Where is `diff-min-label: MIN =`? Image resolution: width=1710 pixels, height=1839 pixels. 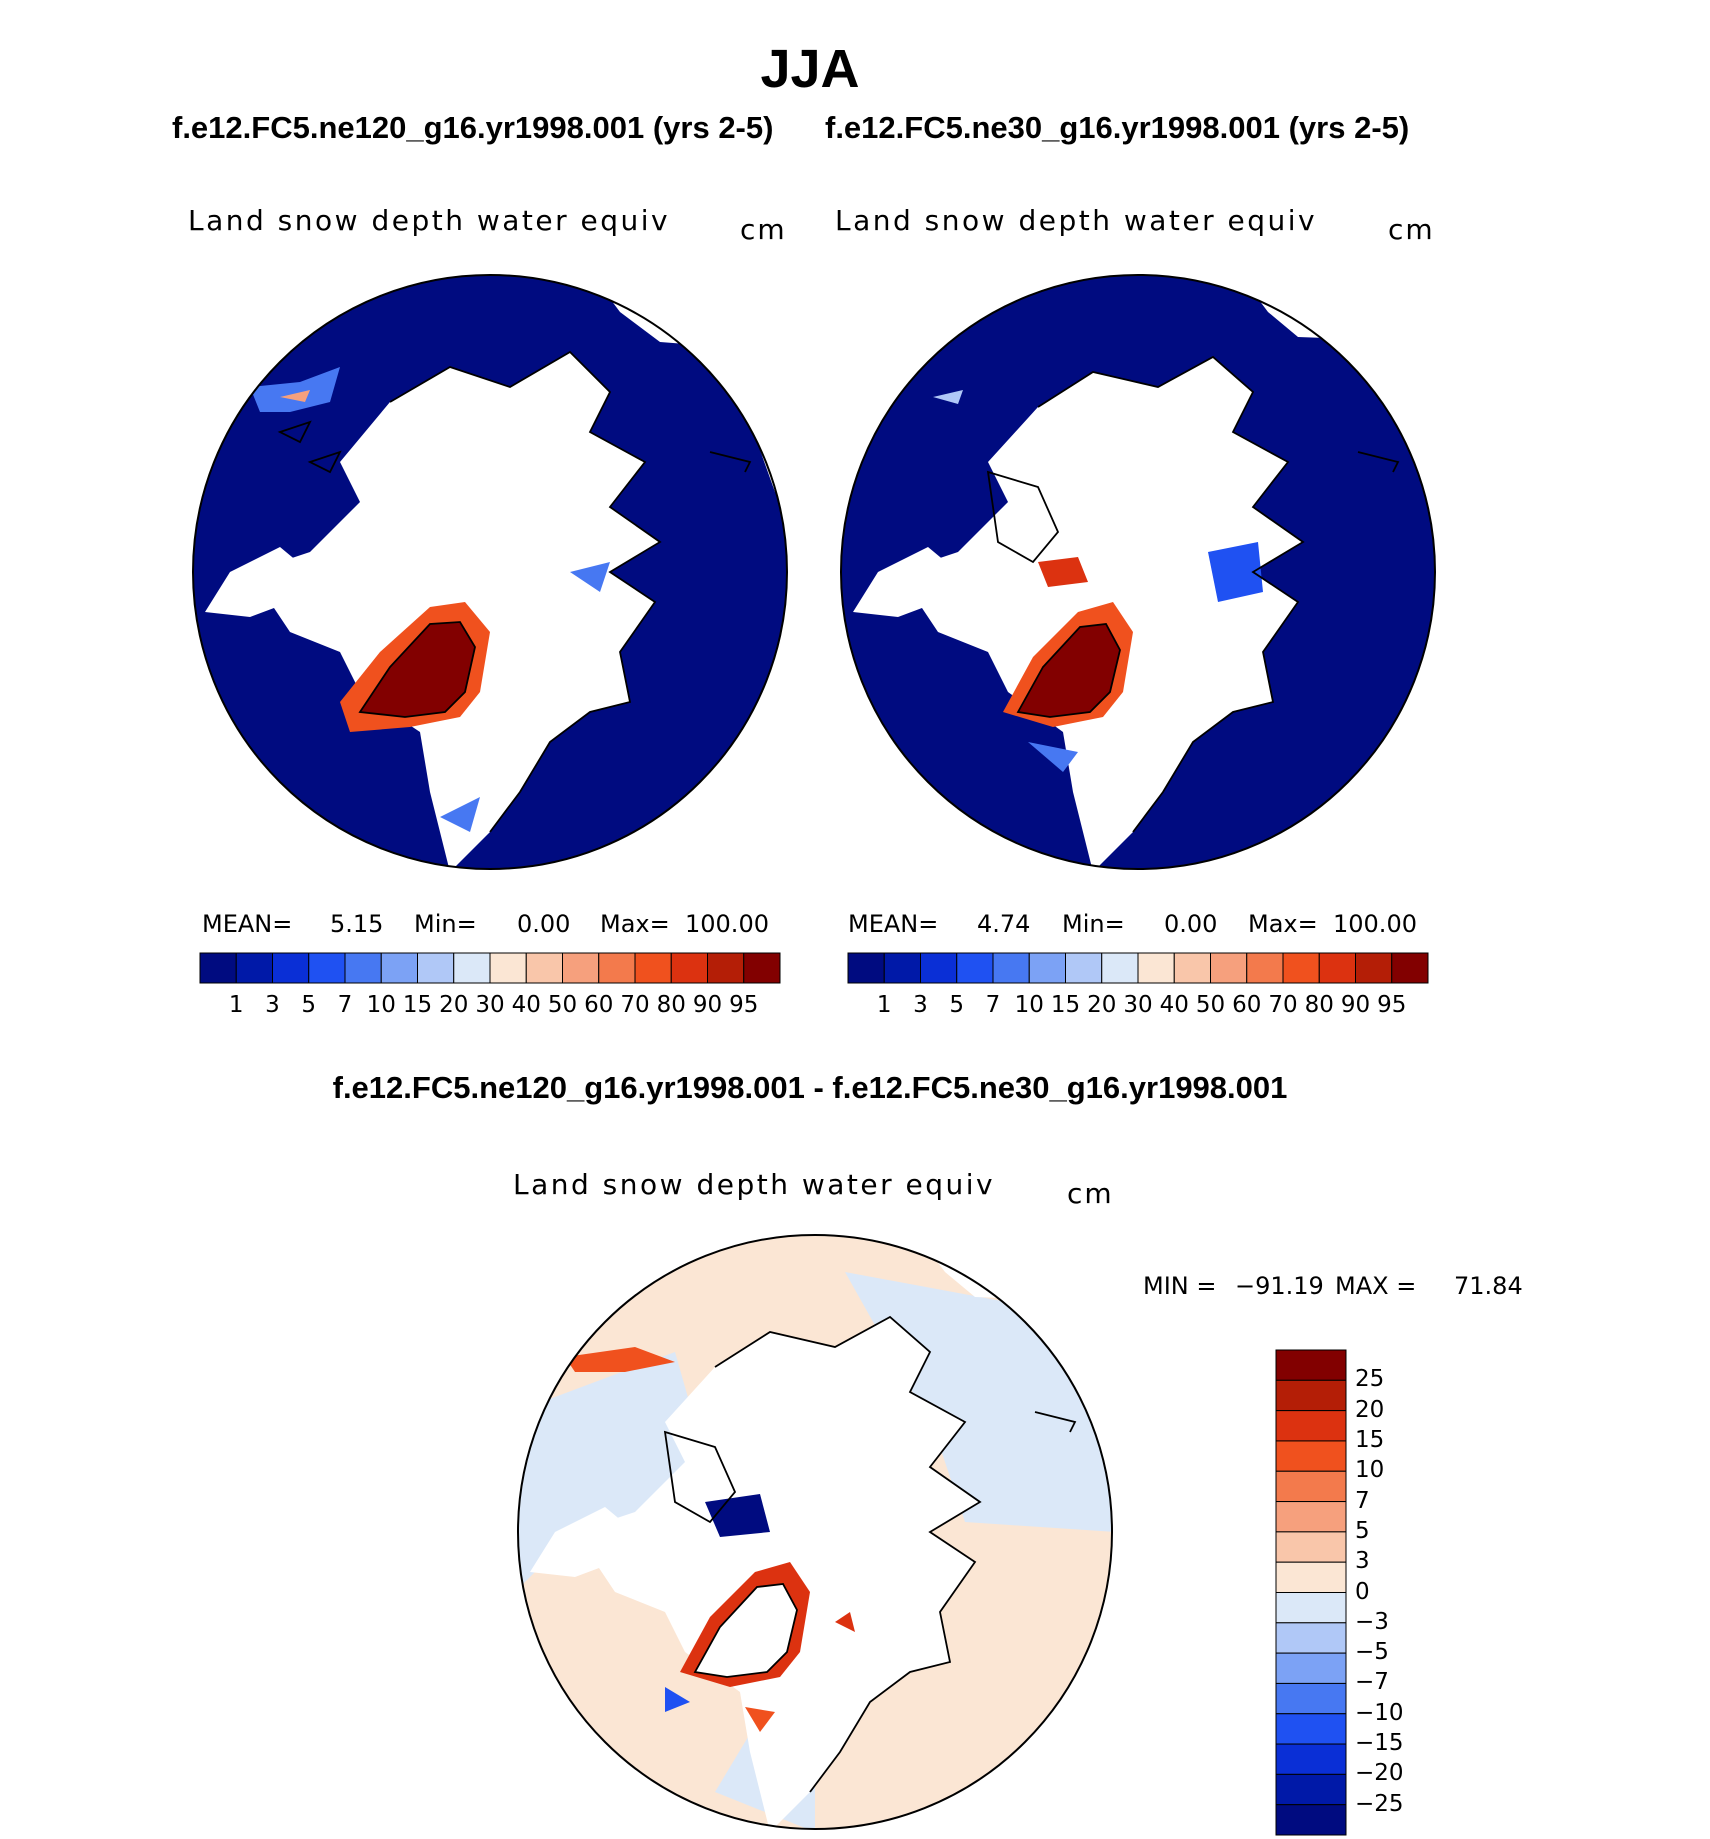
diff-min-label: MIN = is located at coordinates (1180, 1286).